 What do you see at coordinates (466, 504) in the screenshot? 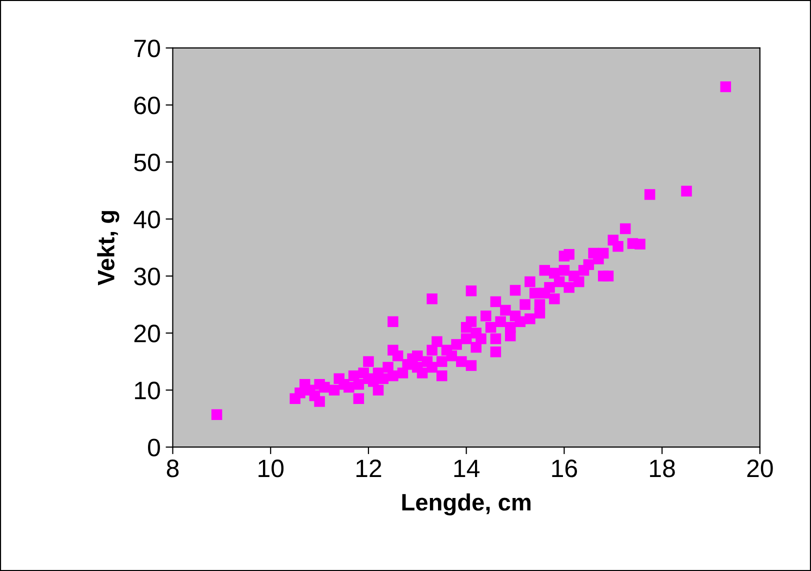
I see `x-axis-title: Lengde, cm` at bounding box center [466, 504].